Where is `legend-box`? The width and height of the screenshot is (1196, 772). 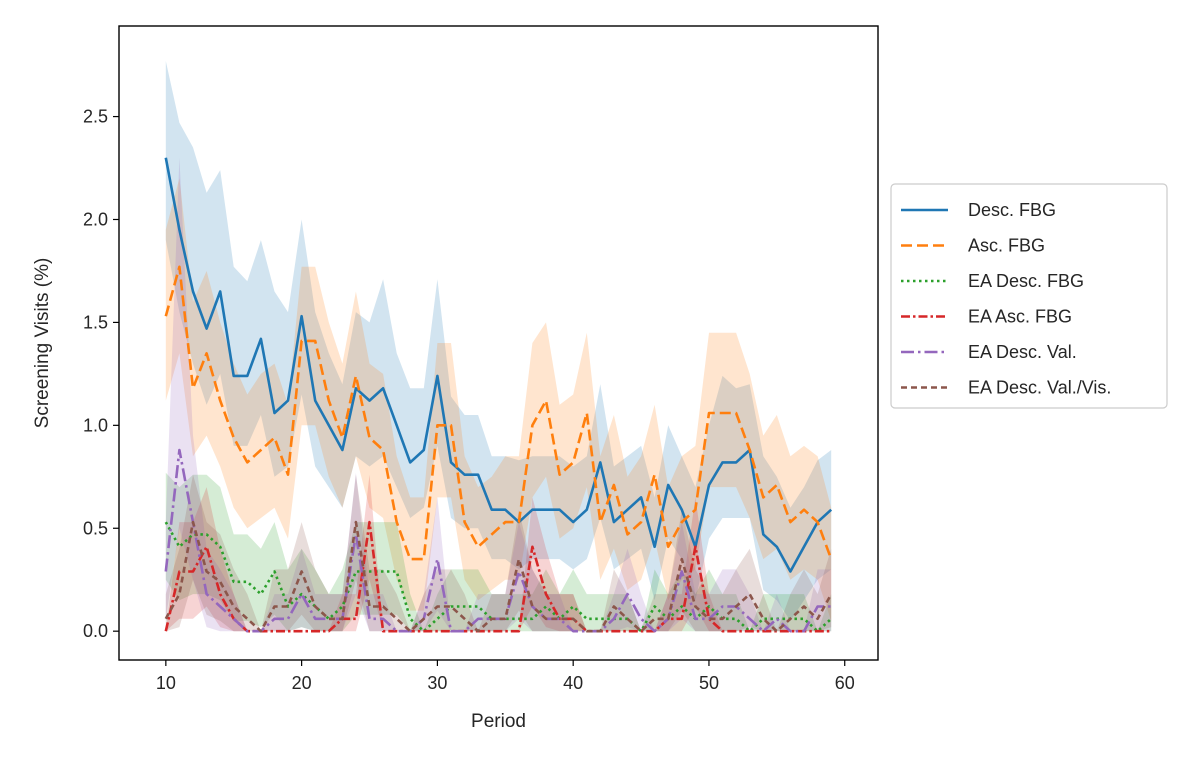 legend-box is located at coordinates (1029, 296).